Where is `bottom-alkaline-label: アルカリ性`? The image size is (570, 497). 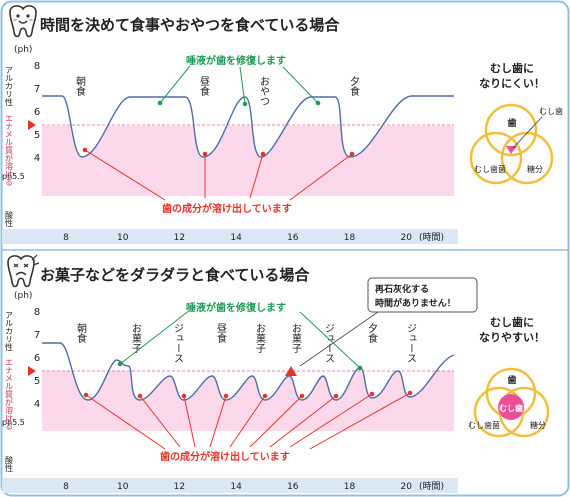 bottom-alkaline-label: アルカリ性 is located at coordinates (9, 331).